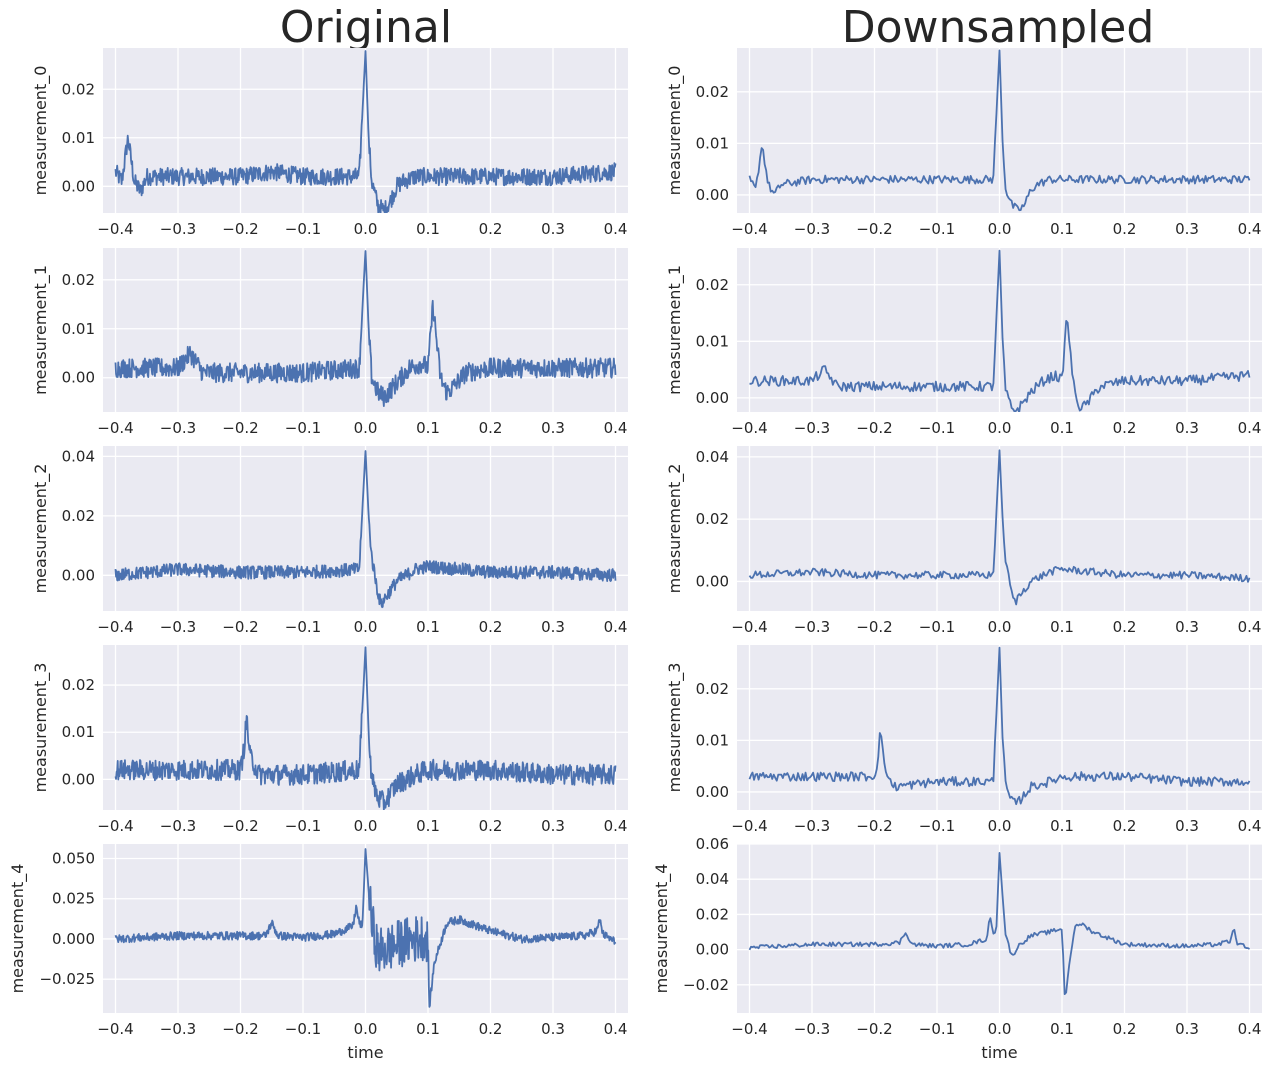 Image resolution: width=1274 pixels, height=1070 pixels. Describe the element at coordinates (73, 899) in the screenshot. I see `y-tick-label: 0.025` at that location.